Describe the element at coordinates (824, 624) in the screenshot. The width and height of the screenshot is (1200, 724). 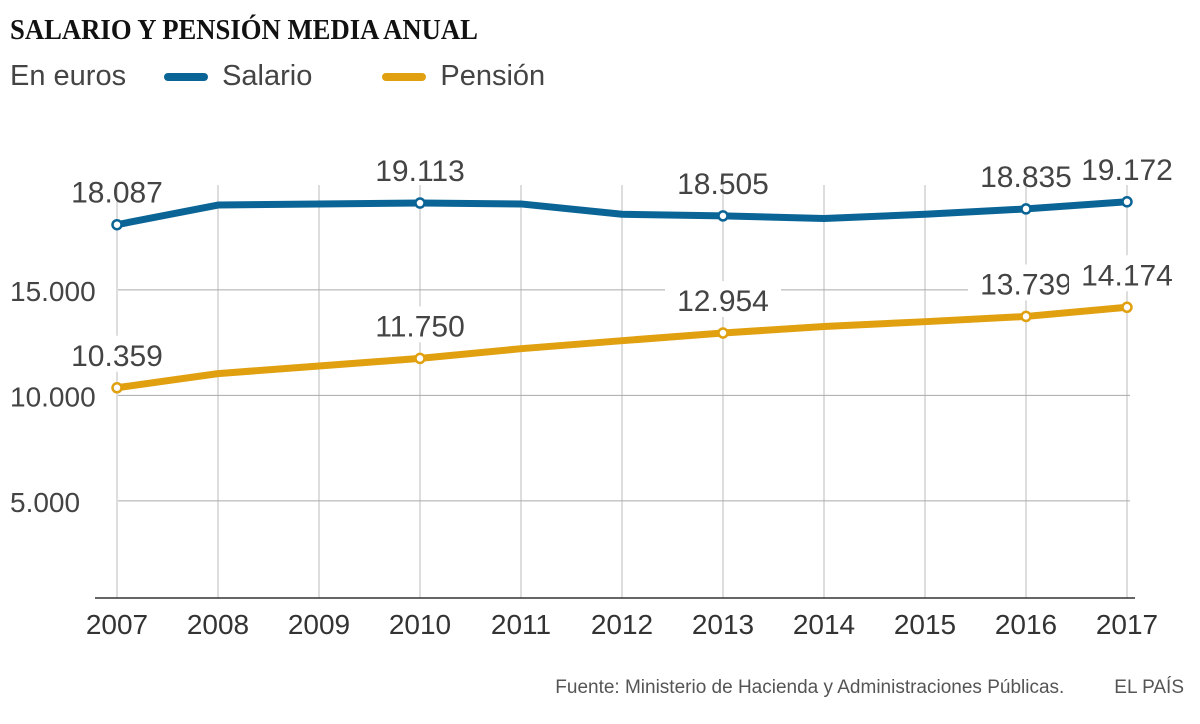
I see `x-tick-label: 2014` at that location.